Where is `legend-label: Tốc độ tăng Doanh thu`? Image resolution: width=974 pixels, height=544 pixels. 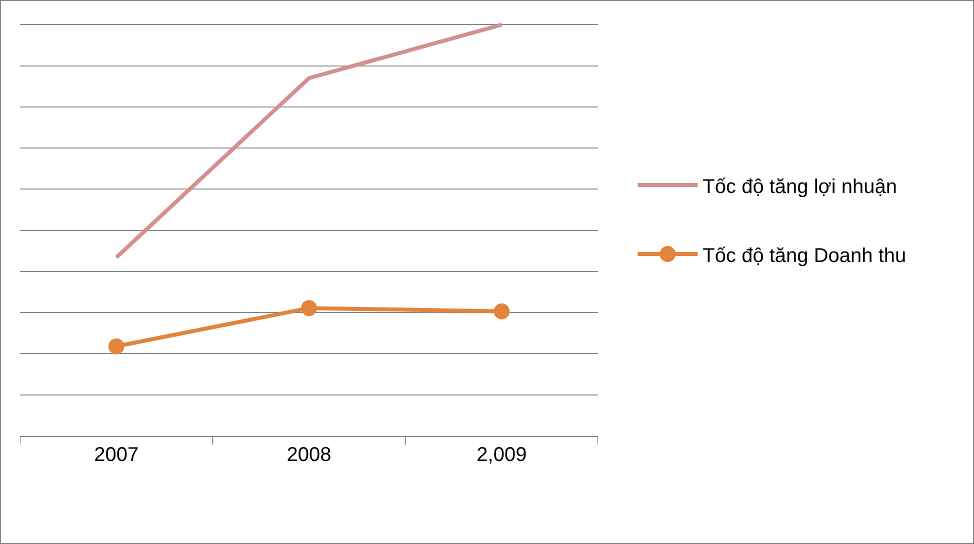 legend-label: Tốc độ tăng Doanh thu is located at coordinates (804, 255).